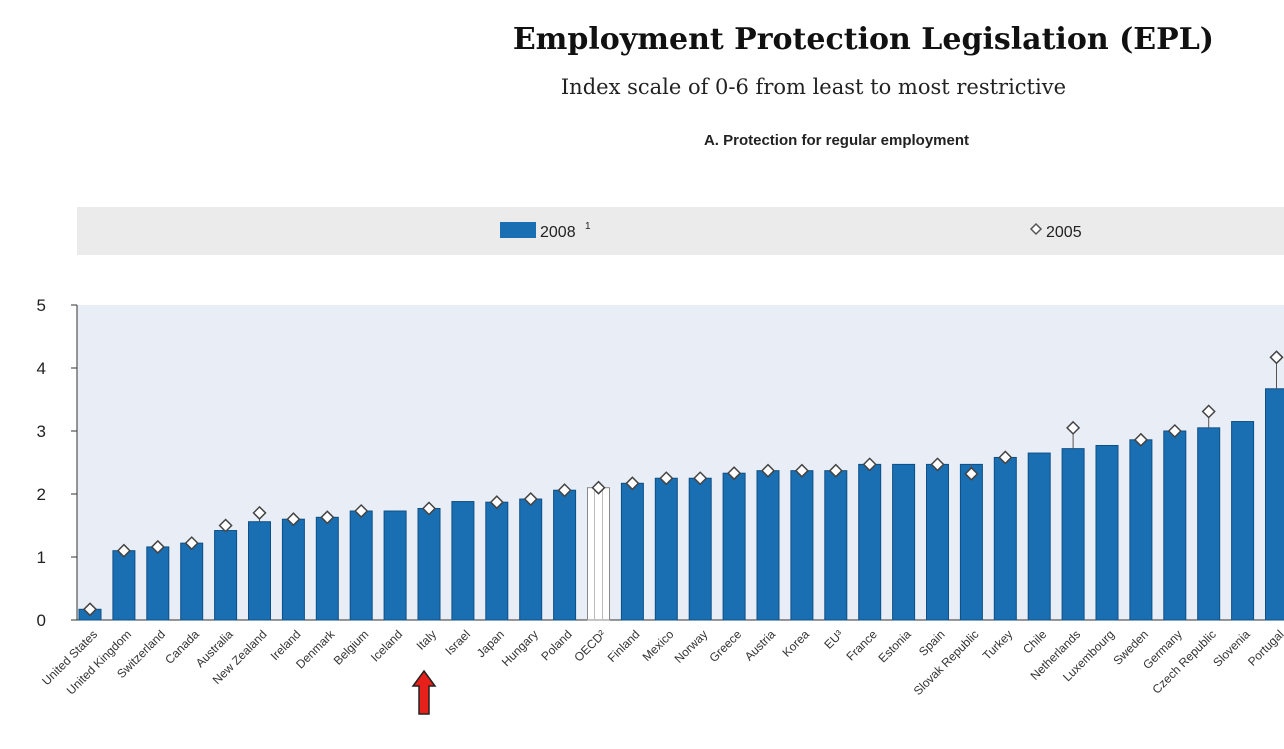 The height and width of the screenshot is (749, 1284). I want to click on x-tick-label: Poland, so click(556, 645).